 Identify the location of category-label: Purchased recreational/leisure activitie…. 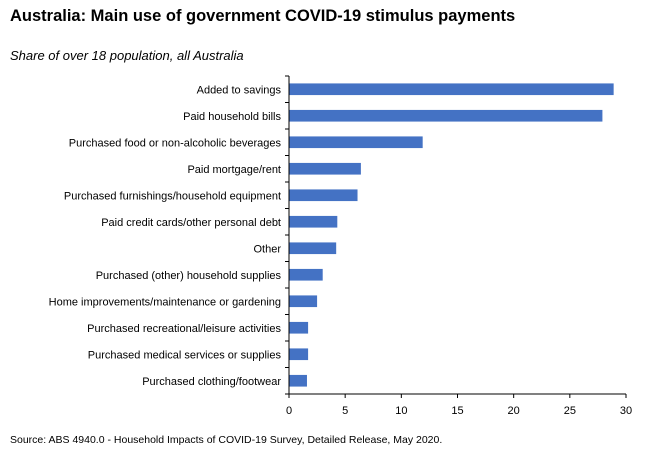
(184, 329).